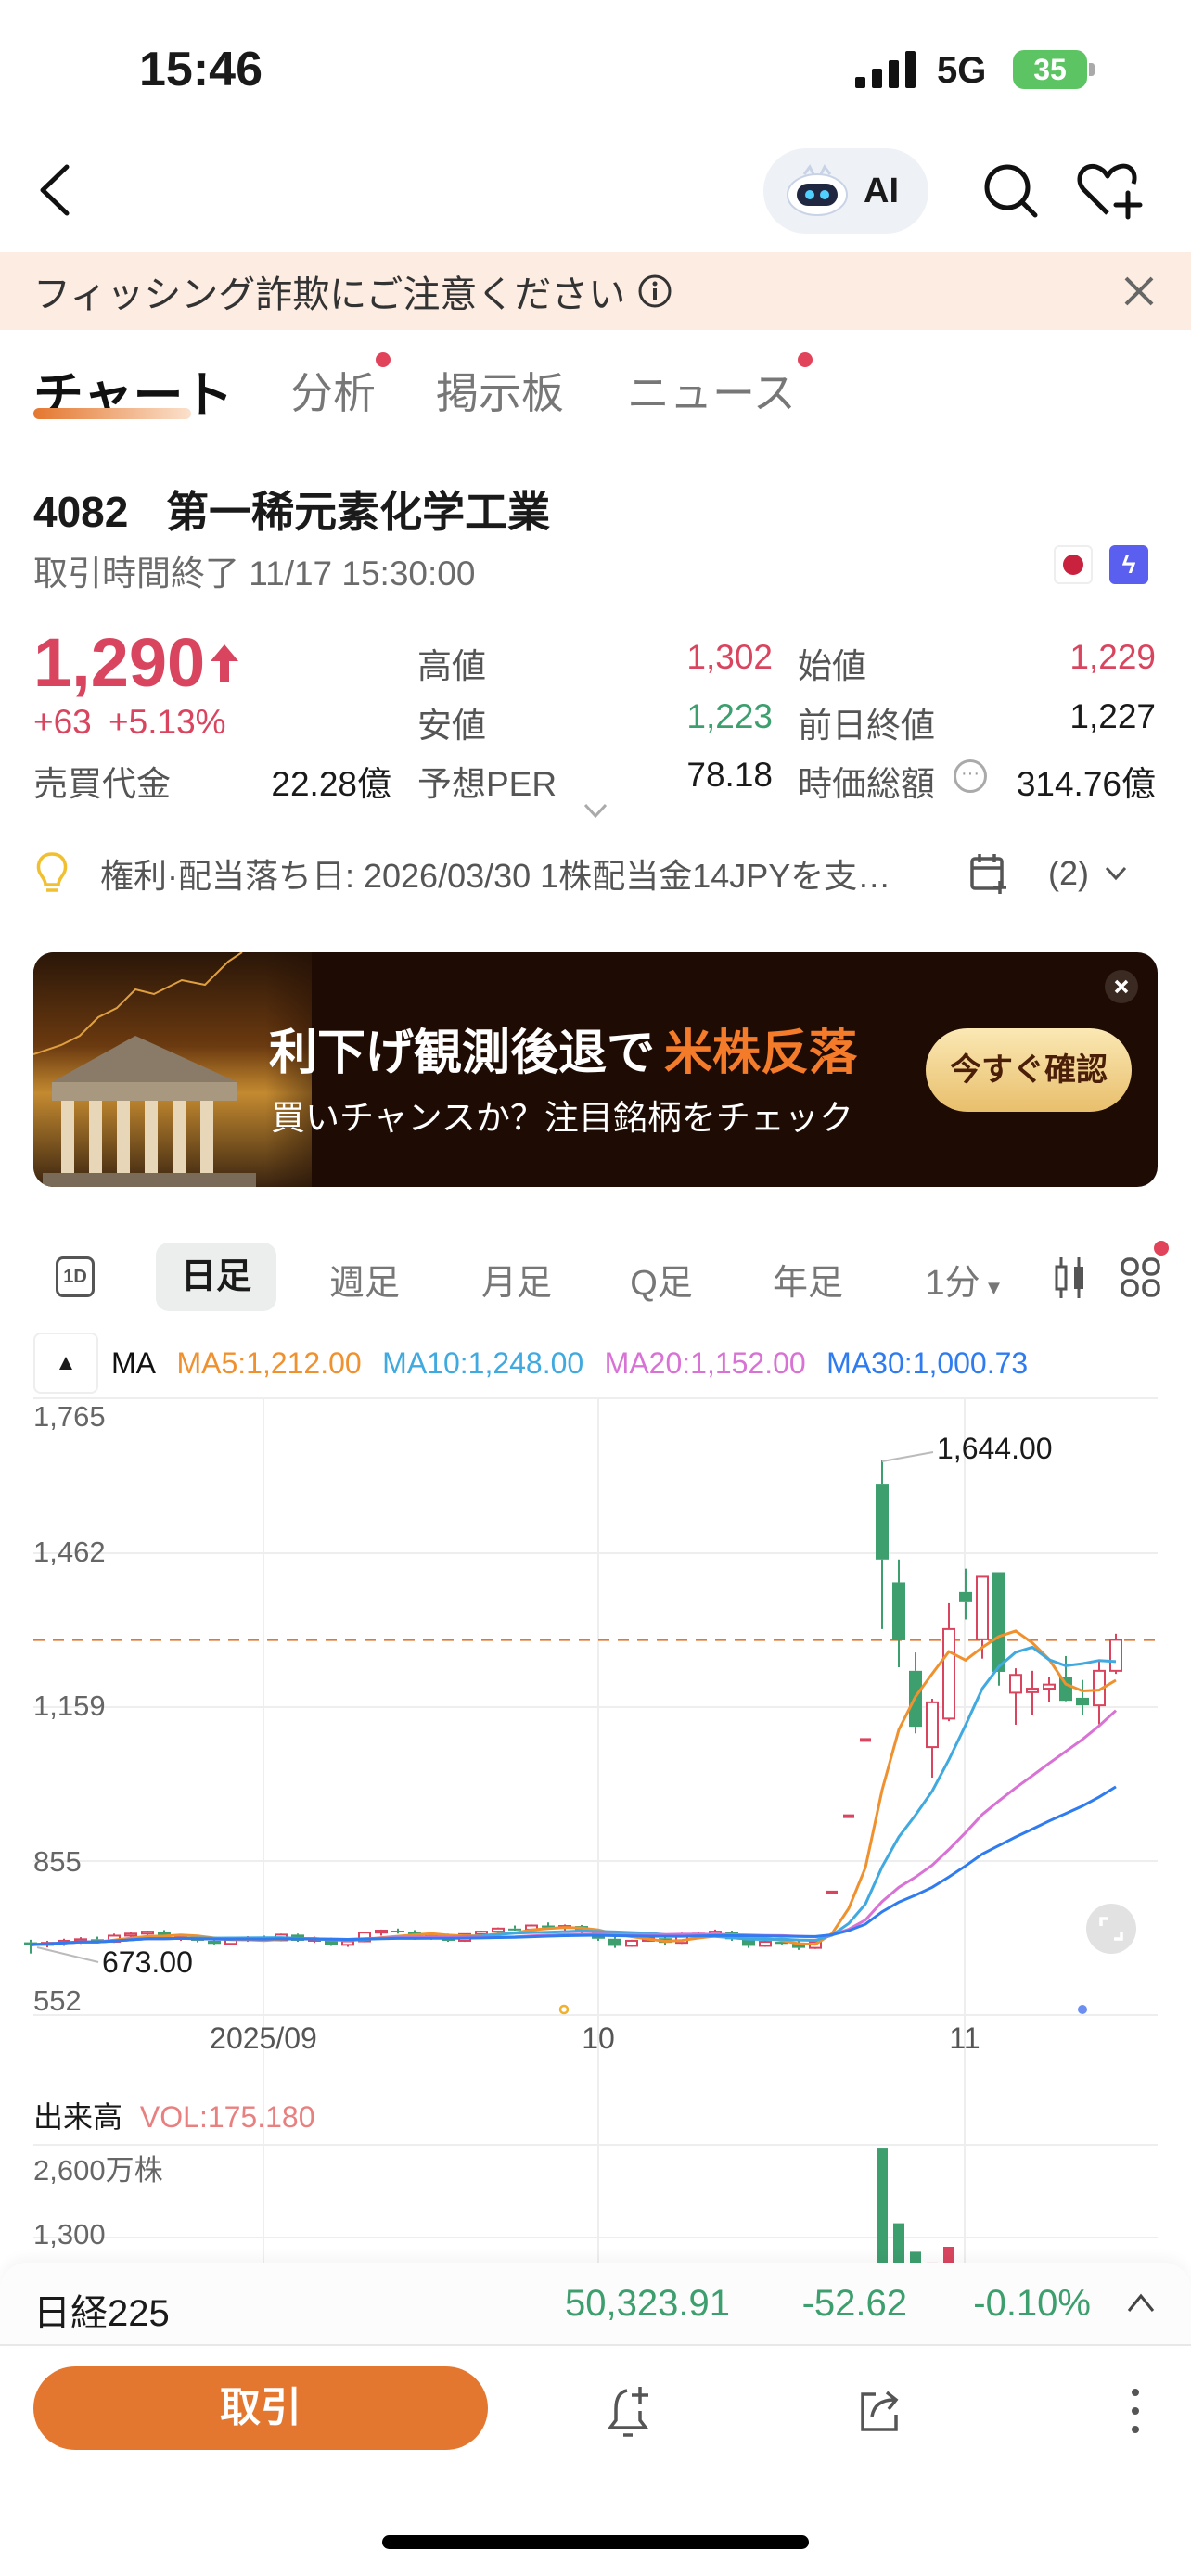 Image resolution: width=1191 pixels, height=2576 pixels. Describe the element at coordinates (866, 784) in the screenshot. I see `market-cap-label: 時価総額` at that location.